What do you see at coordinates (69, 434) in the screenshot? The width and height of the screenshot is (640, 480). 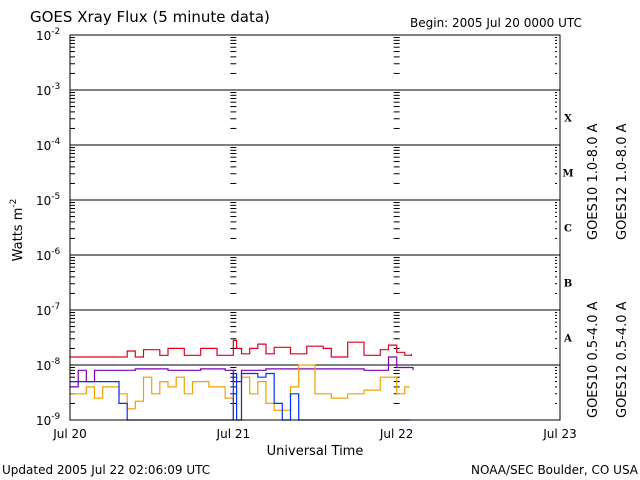 I see `x-tick-label: Jul 20` at bounding box center [69, 434].